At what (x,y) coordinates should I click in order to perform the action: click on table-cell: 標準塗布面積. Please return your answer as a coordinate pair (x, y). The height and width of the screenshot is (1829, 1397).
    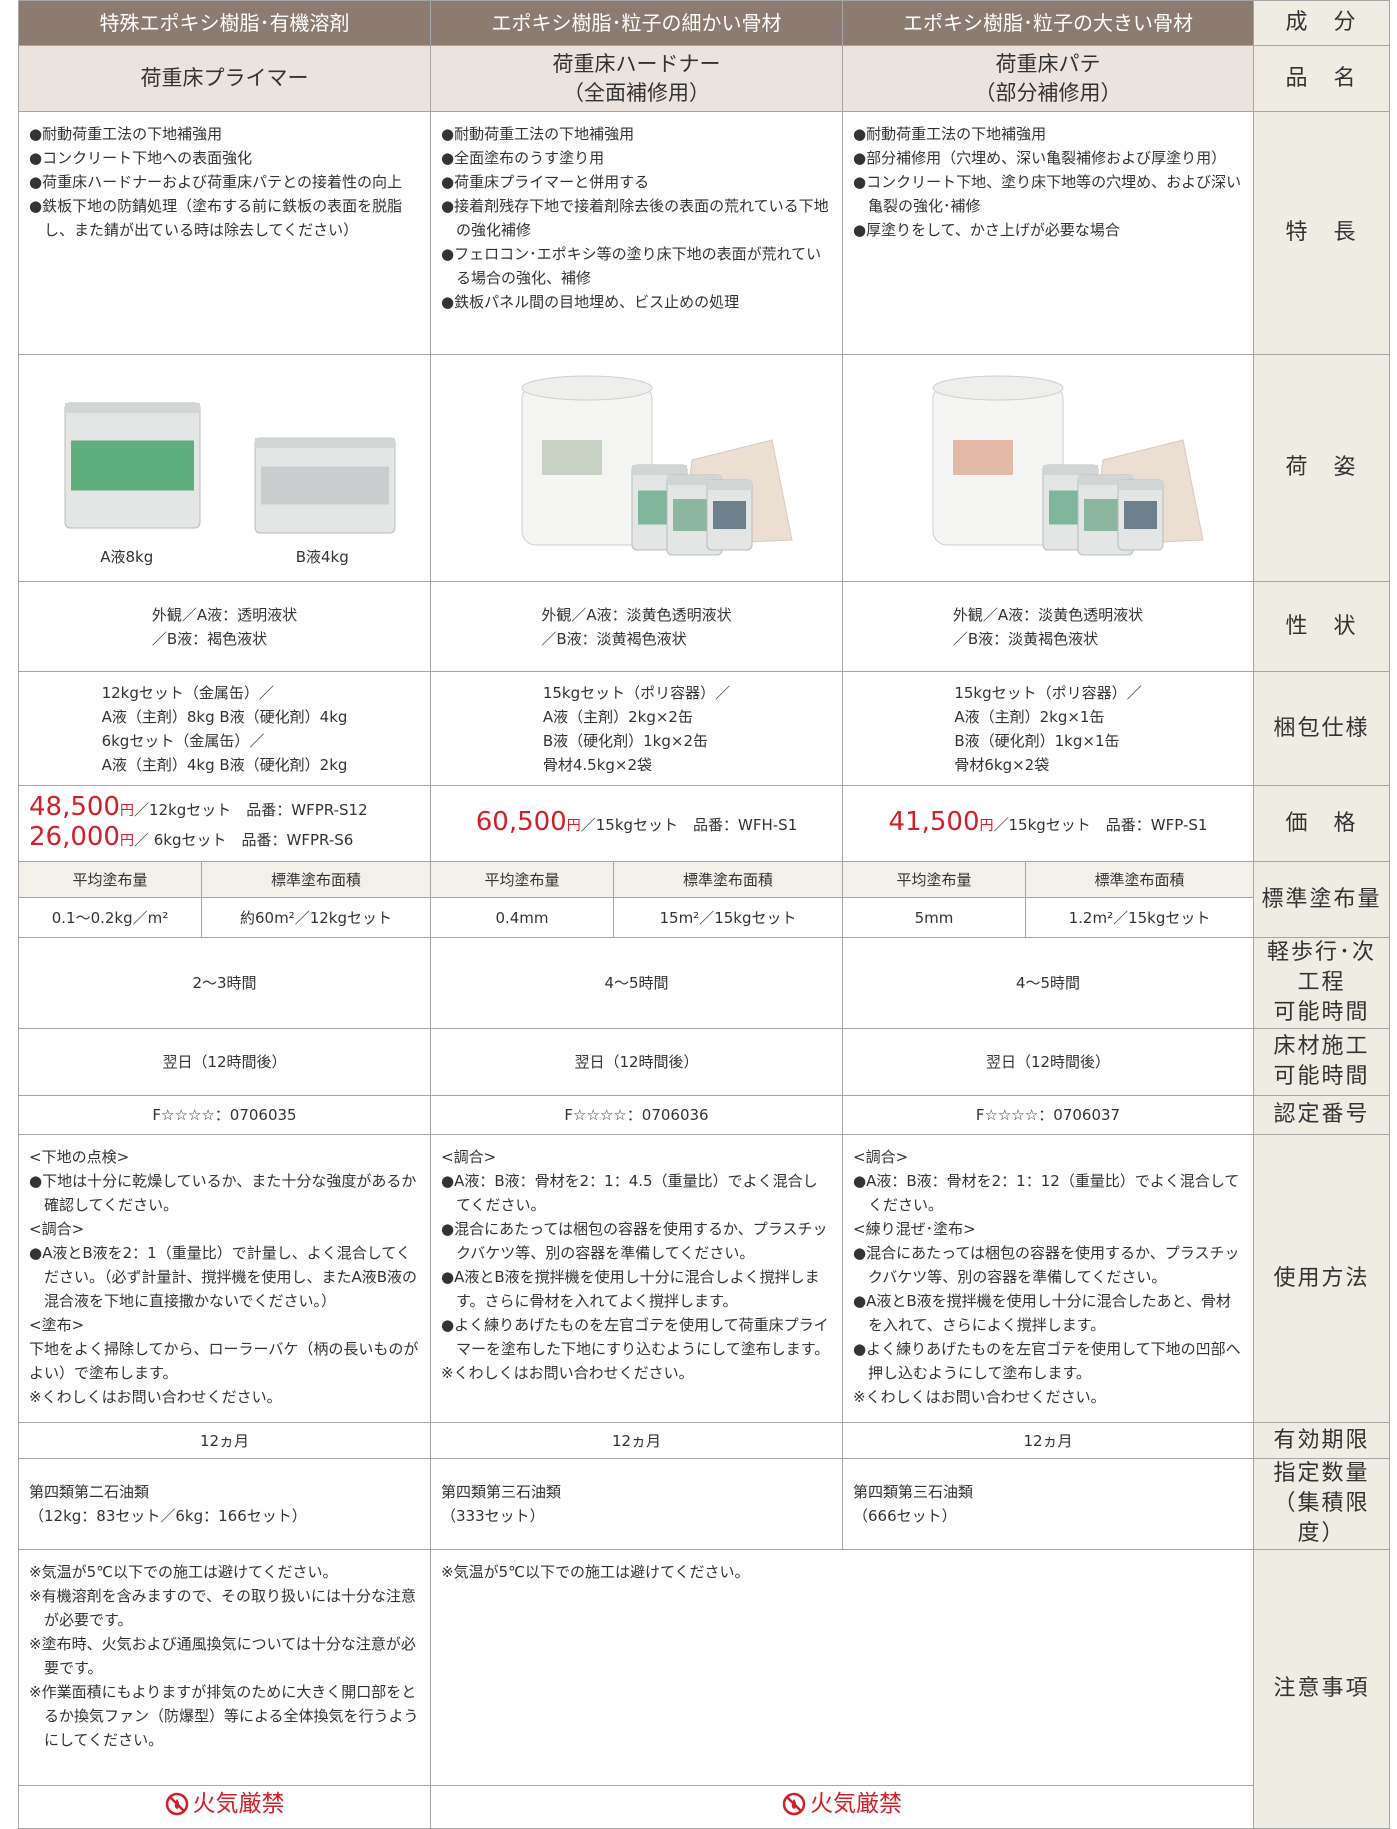
    Looking at the image, I should click on (1139, 879).